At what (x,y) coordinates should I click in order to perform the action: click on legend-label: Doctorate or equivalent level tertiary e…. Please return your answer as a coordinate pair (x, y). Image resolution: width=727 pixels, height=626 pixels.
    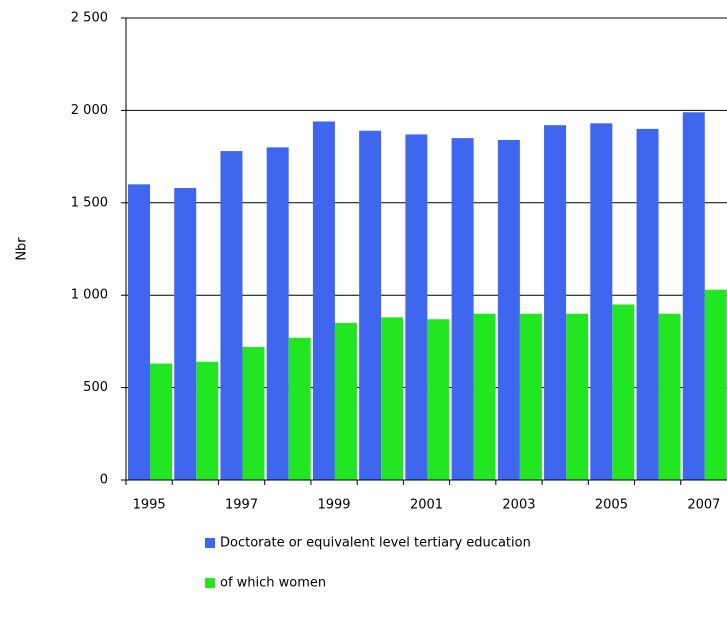
    Looking at the image, I should click on (375, 543).